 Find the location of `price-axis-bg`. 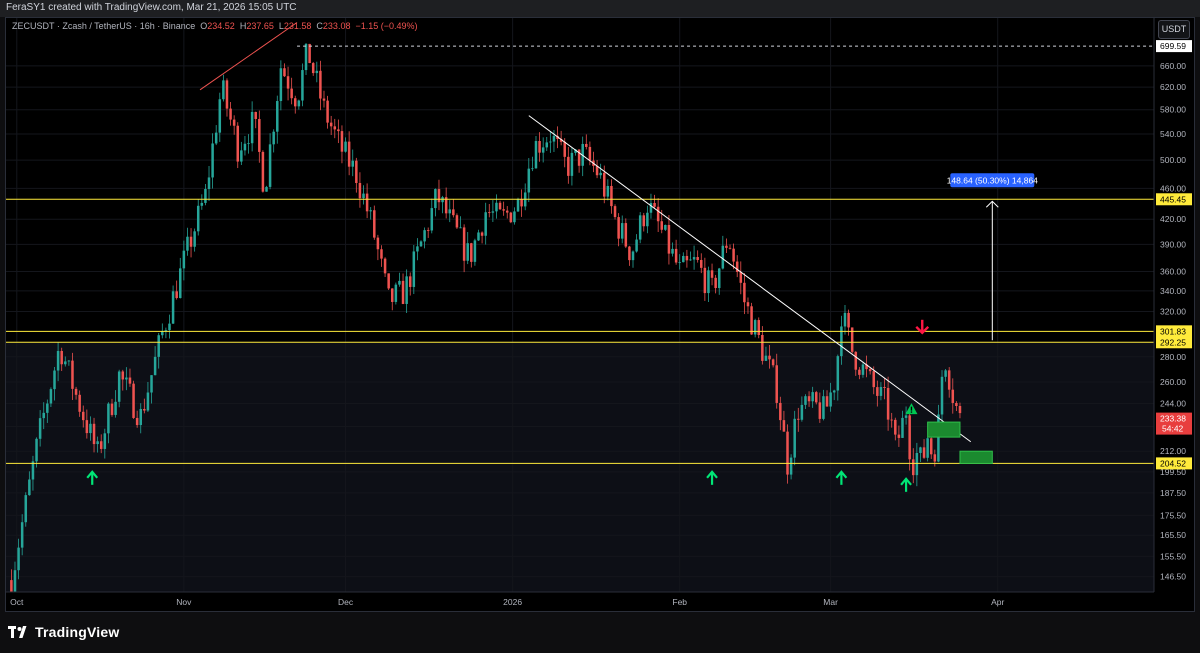

price-axis-bg is located at coordinates (1174, 314).